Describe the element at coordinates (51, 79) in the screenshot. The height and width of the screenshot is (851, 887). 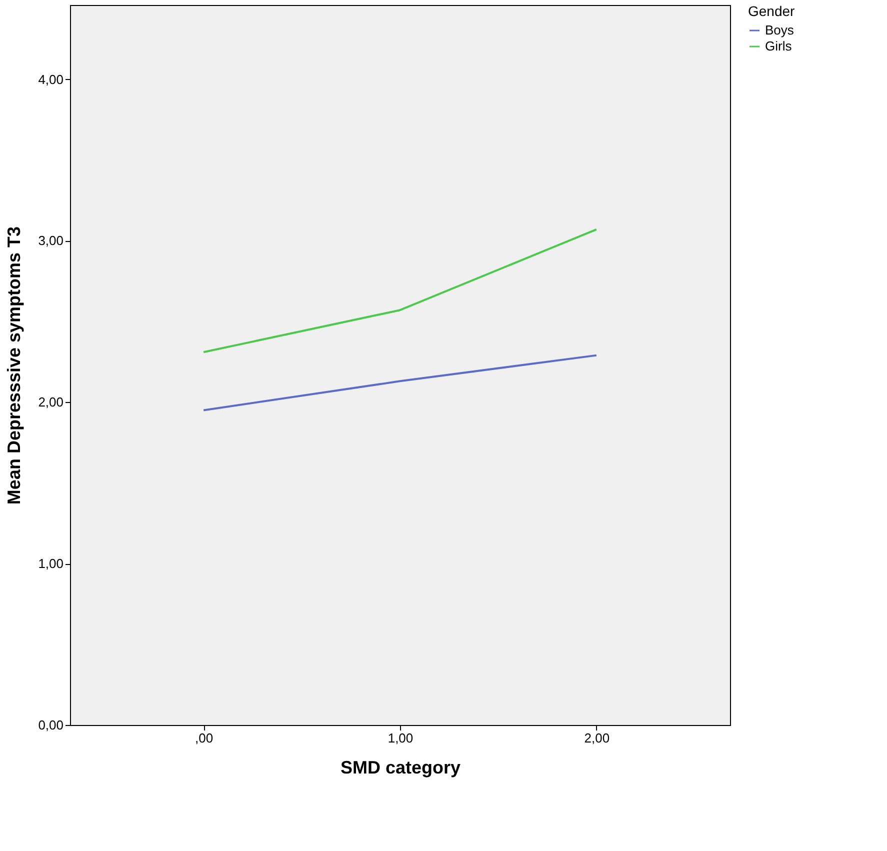
I see `y-tick-label: 4,00` at that location.